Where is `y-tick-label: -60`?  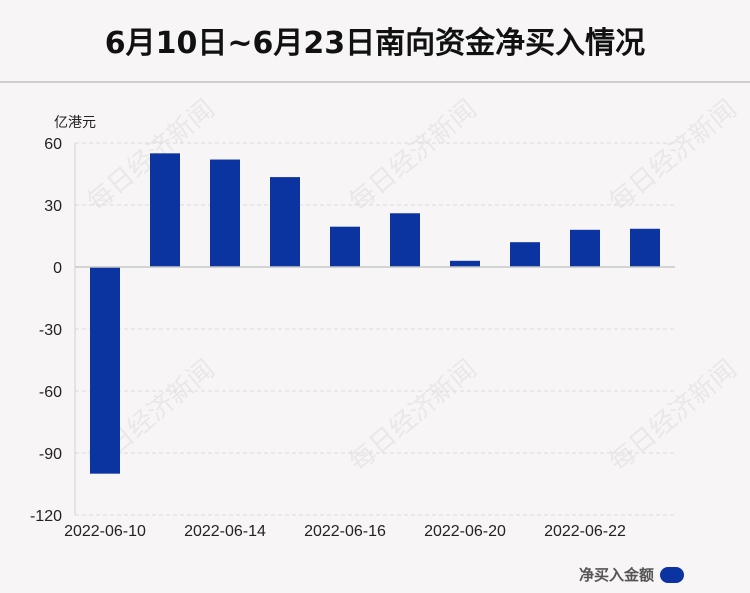
y-tick-label: -60 is located at coordinates (50, 392).